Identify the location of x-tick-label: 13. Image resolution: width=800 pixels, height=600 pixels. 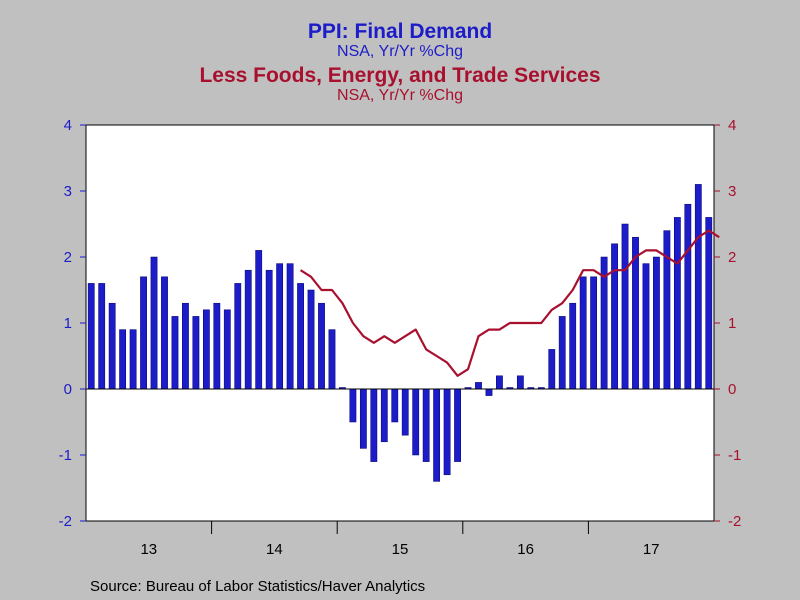
(148, 549).